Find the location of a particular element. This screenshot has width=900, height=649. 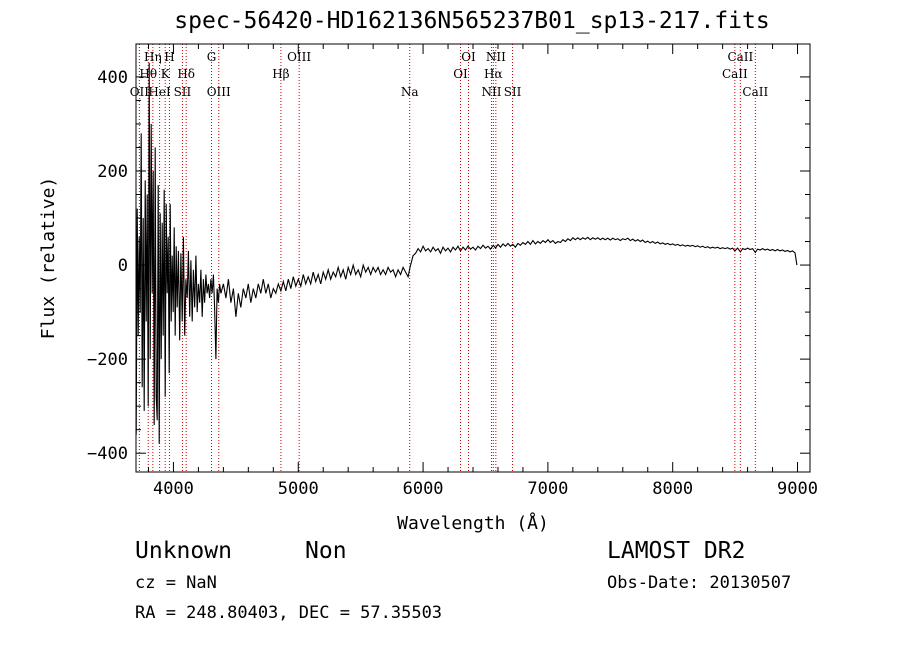

survey-name: LAMOST DR2 is located at coordinates (676, 551).